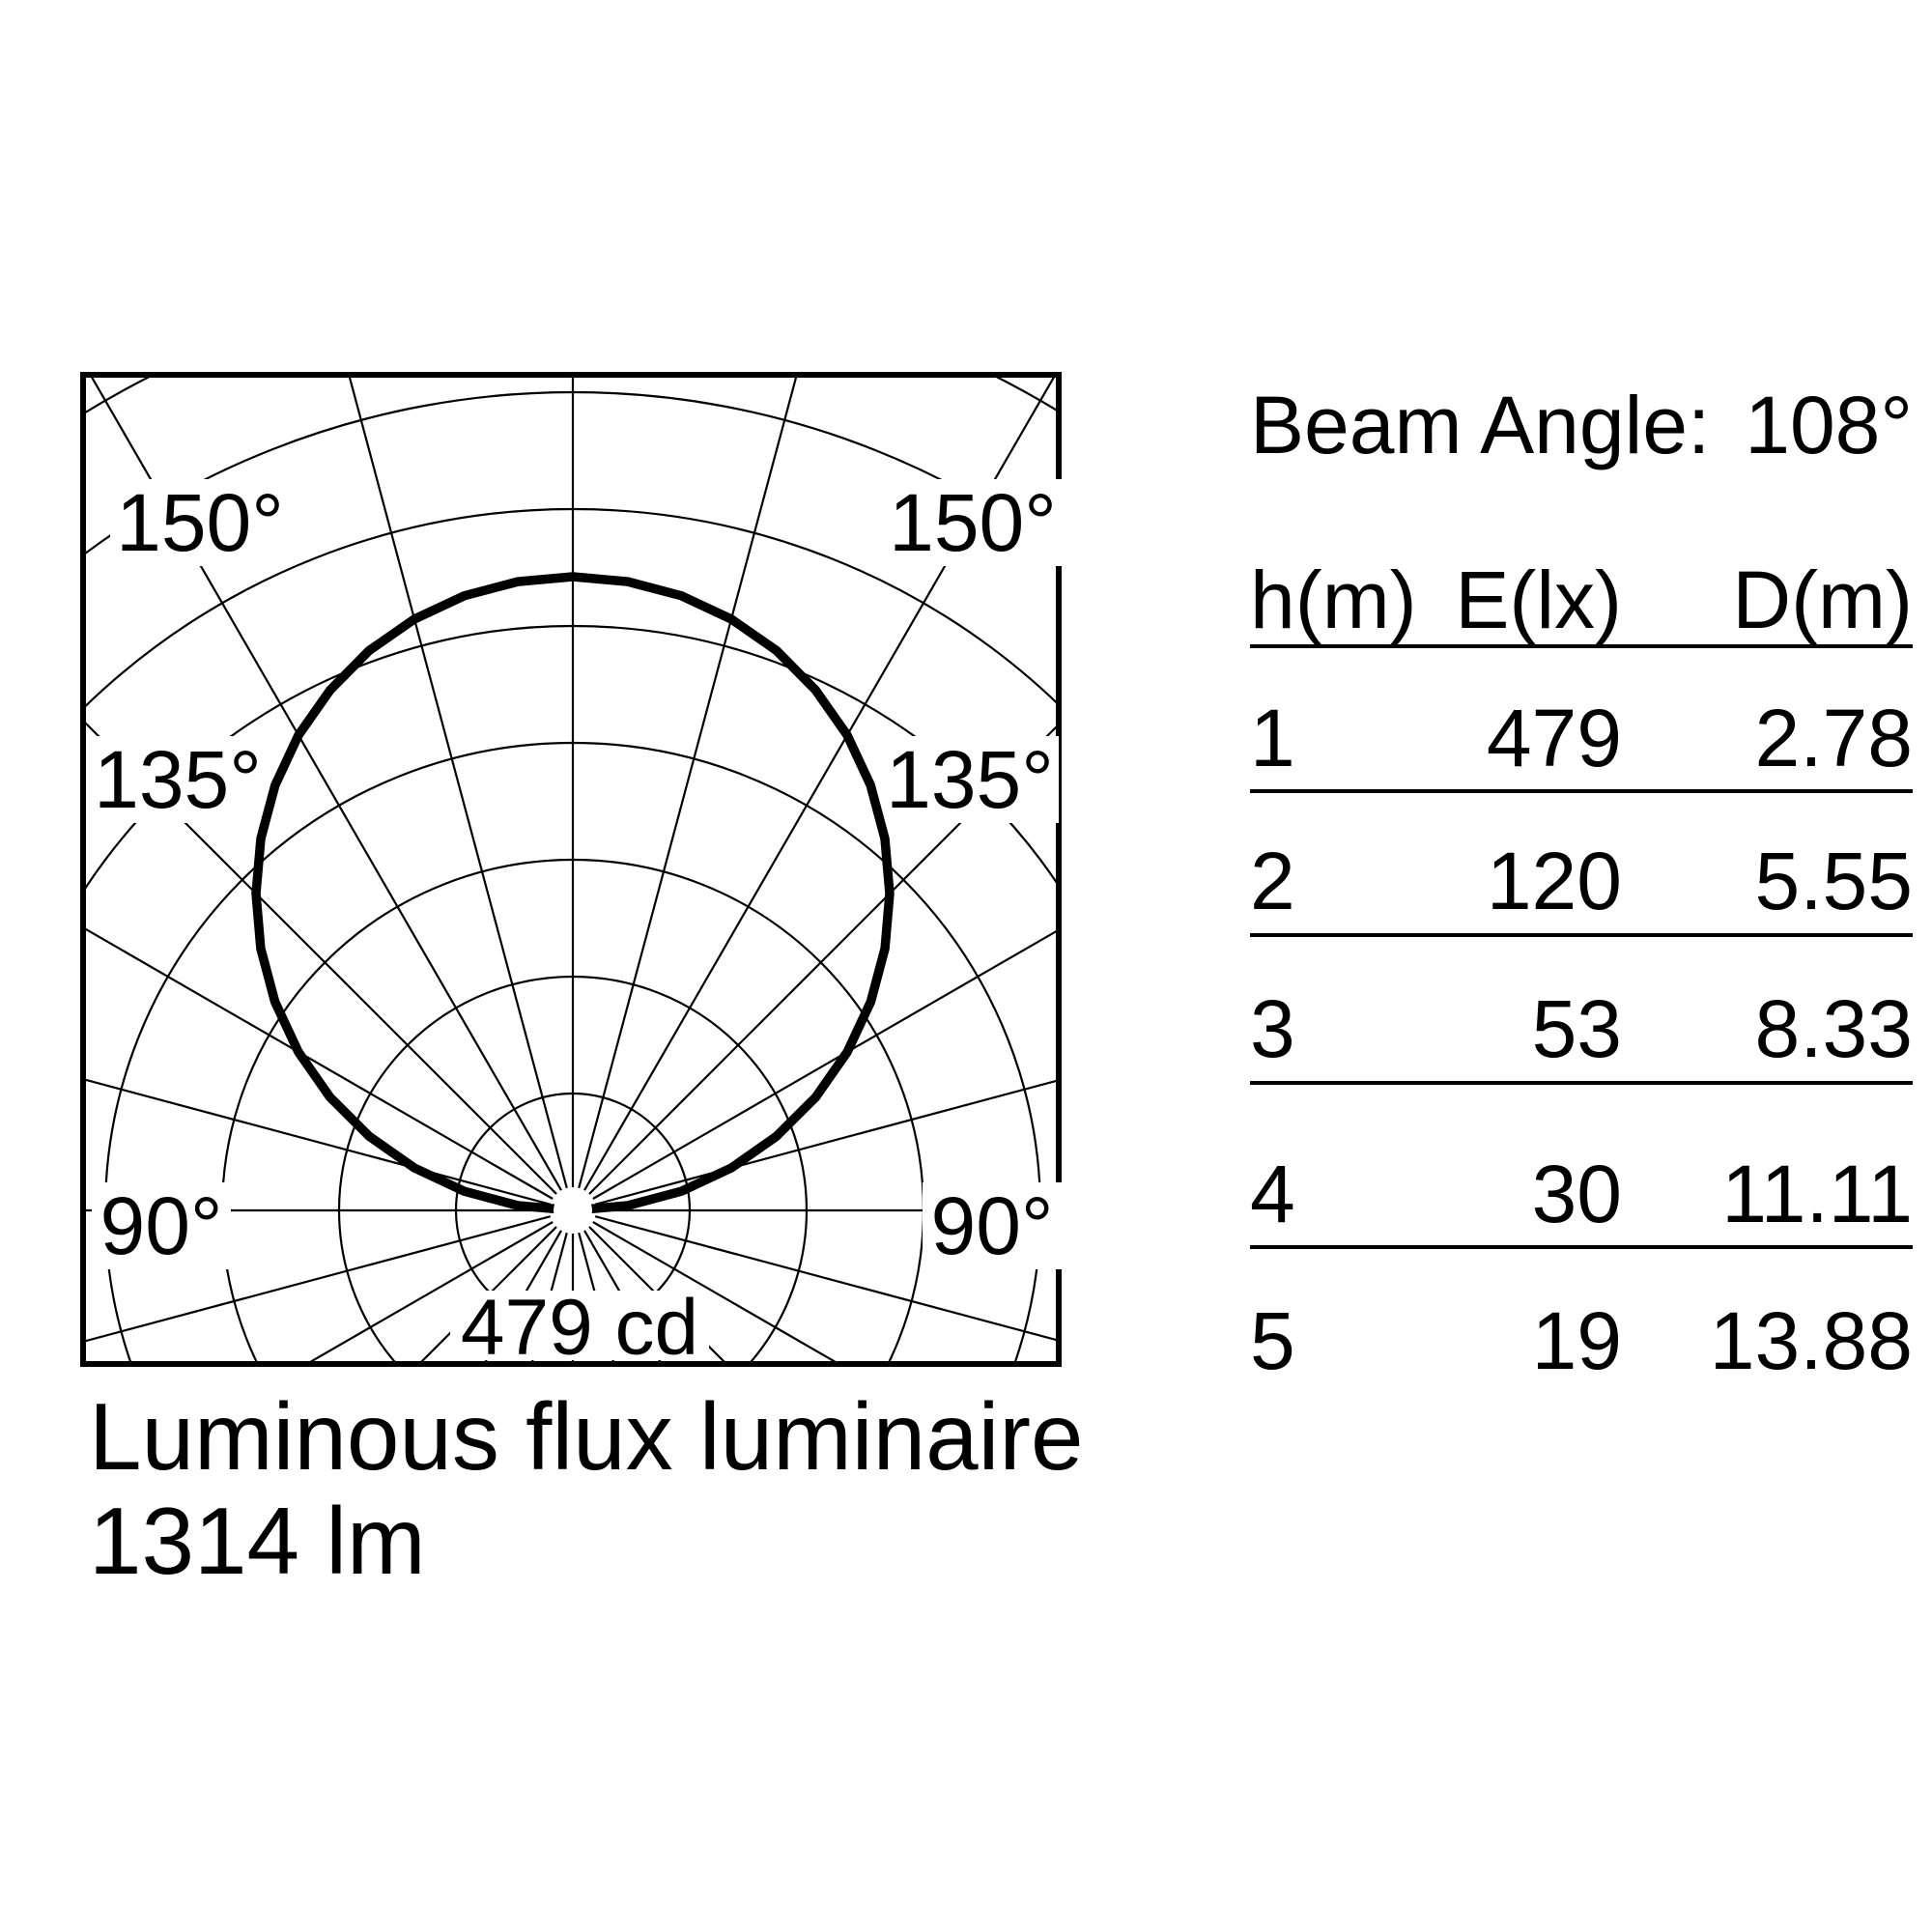 The height and width of the screenshot is (1932, 1932). I want to click on cell-d: 5.55, so click(1834, 881).